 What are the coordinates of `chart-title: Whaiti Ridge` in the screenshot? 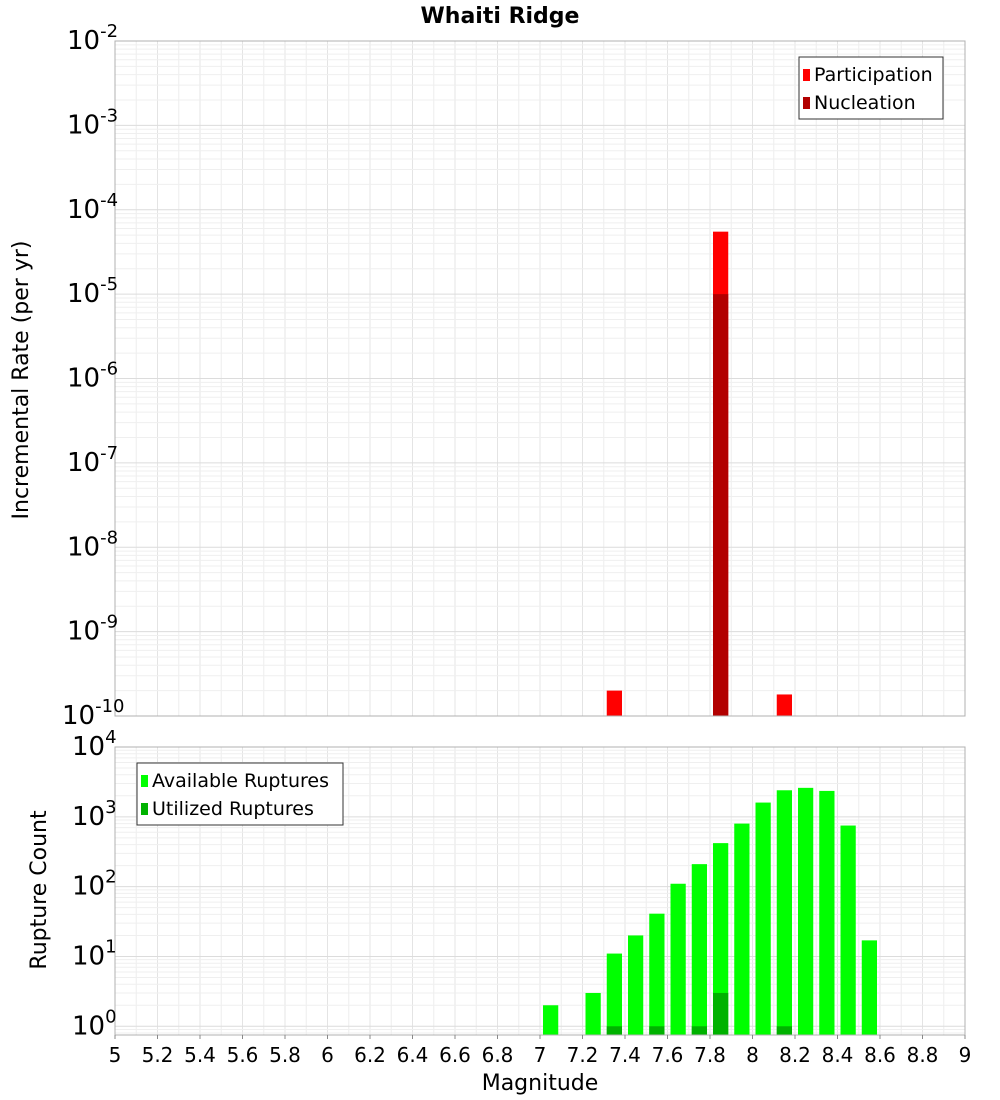 It's located at (500, 16).